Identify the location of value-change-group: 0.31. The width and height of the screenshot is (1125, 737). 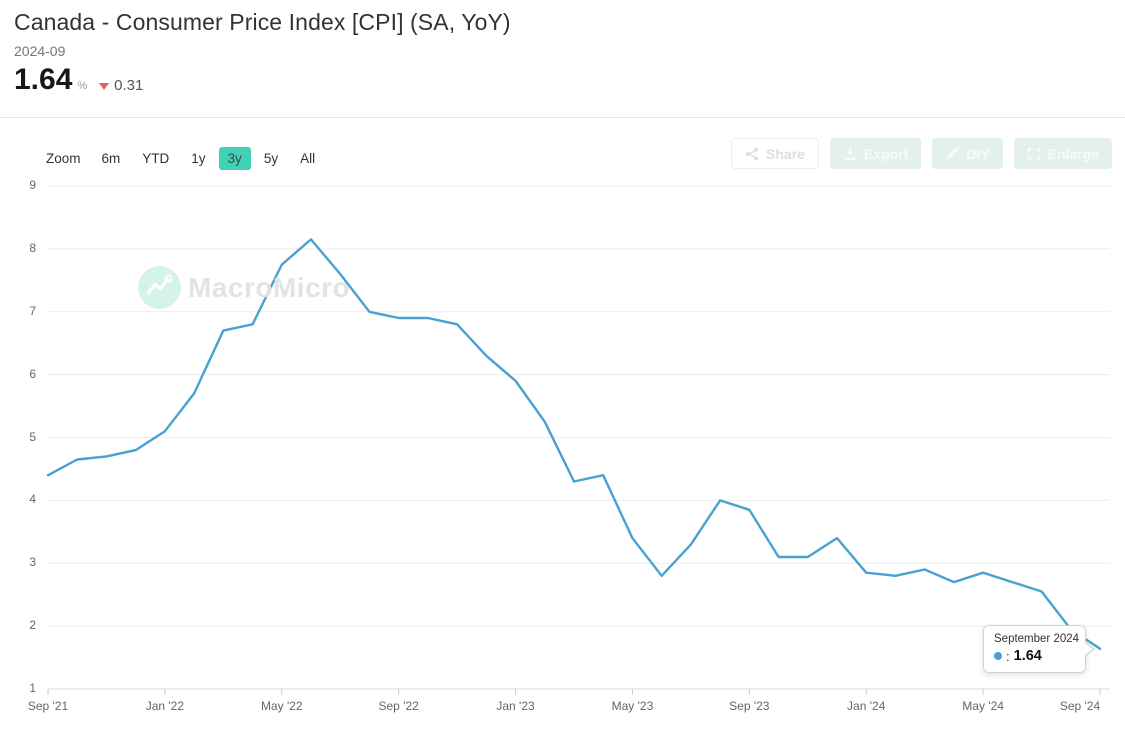
(121, 85).